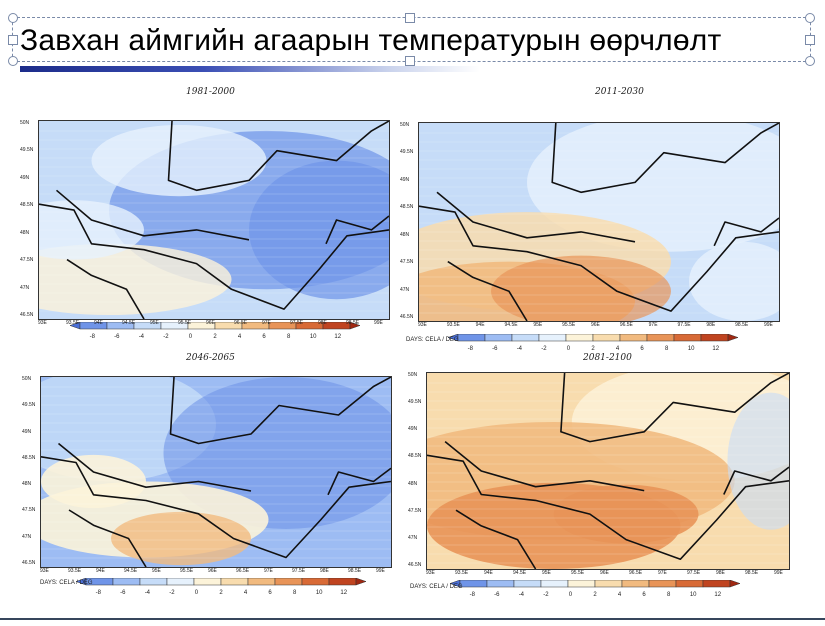 Image resolution: width=825 pixels, height=626 pixels. I want to click on x-tick-label: 98E, so click(711, 325).